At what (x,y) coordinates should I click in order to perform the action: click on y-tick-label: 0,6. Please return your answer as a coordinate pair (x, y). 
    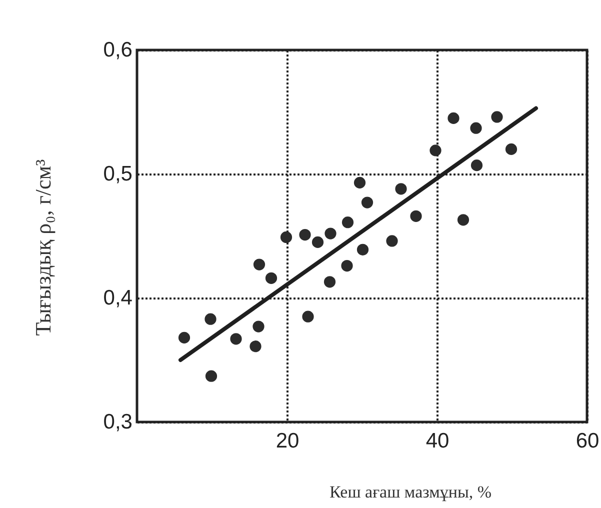
    Looking at the image, I should click on (117, 50).